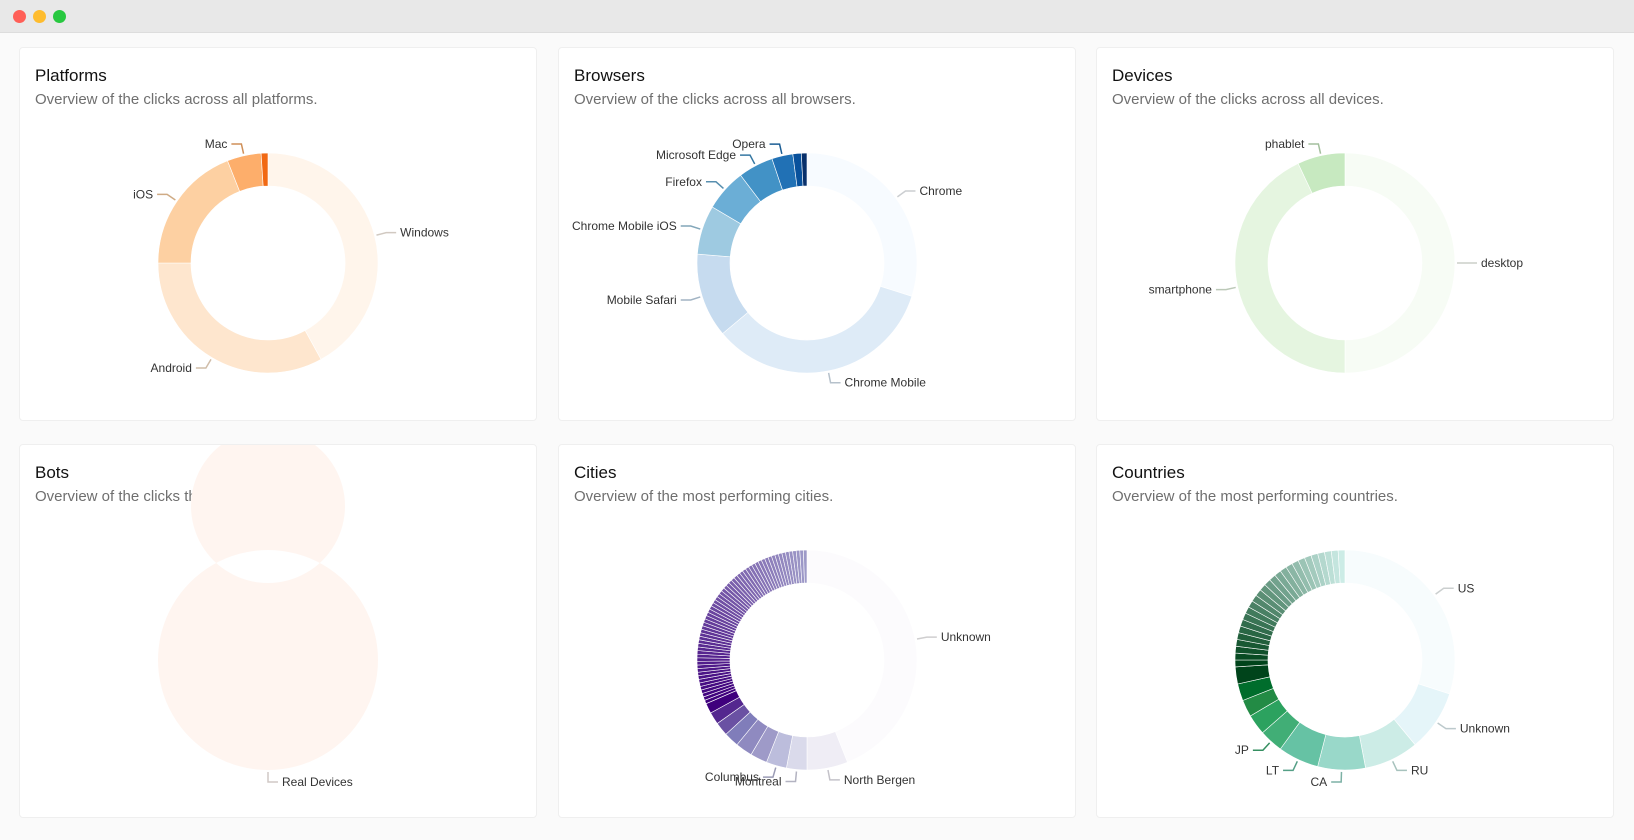 This screenshot has width=1634, height=840. I want to click on opera-label: Opera, so click(749, 144).